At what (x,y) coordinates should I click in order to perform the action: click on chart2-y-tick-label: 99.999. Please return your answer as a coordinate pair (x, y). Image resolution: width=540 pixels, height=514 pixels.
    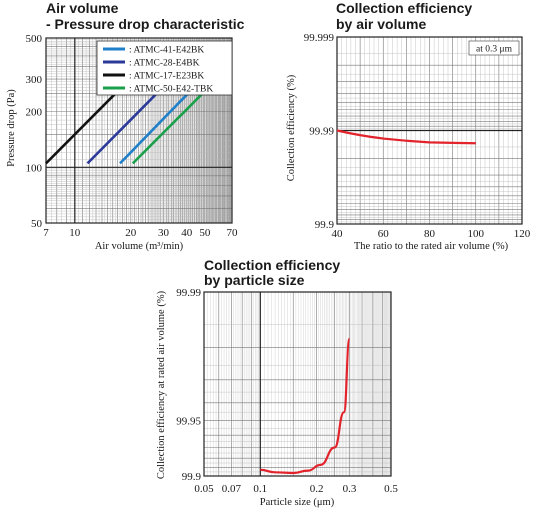
    Looking at the image, I should click on (319, 38).